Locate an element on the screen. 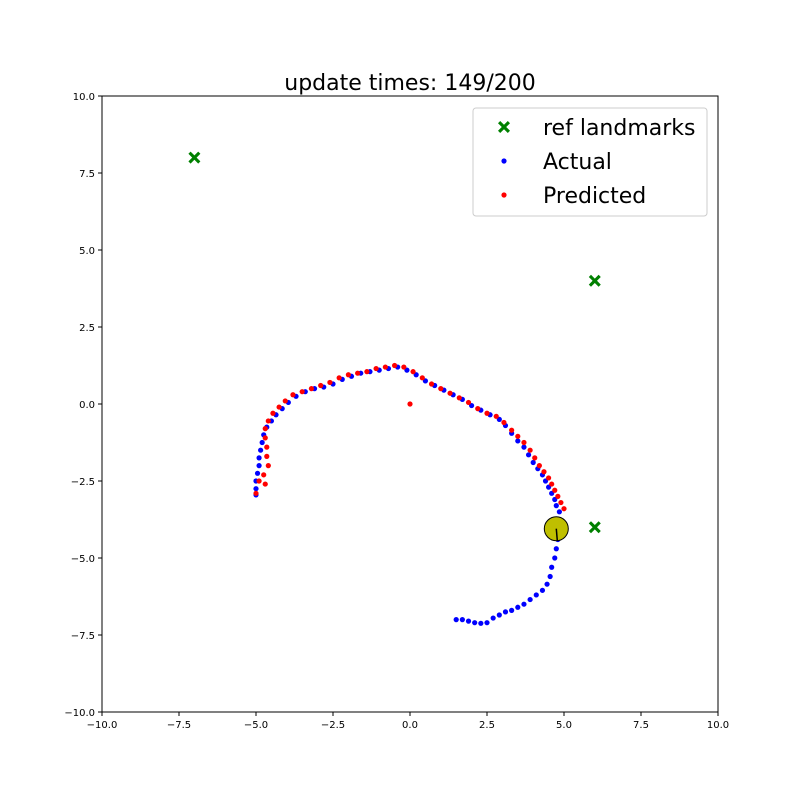 The image size is (800, 800). y-axis: −10.0 −7.5 −5.0 −2.5 0.0 2.5 5.0 7.5 10.0 is located at coordinates (83, 405).